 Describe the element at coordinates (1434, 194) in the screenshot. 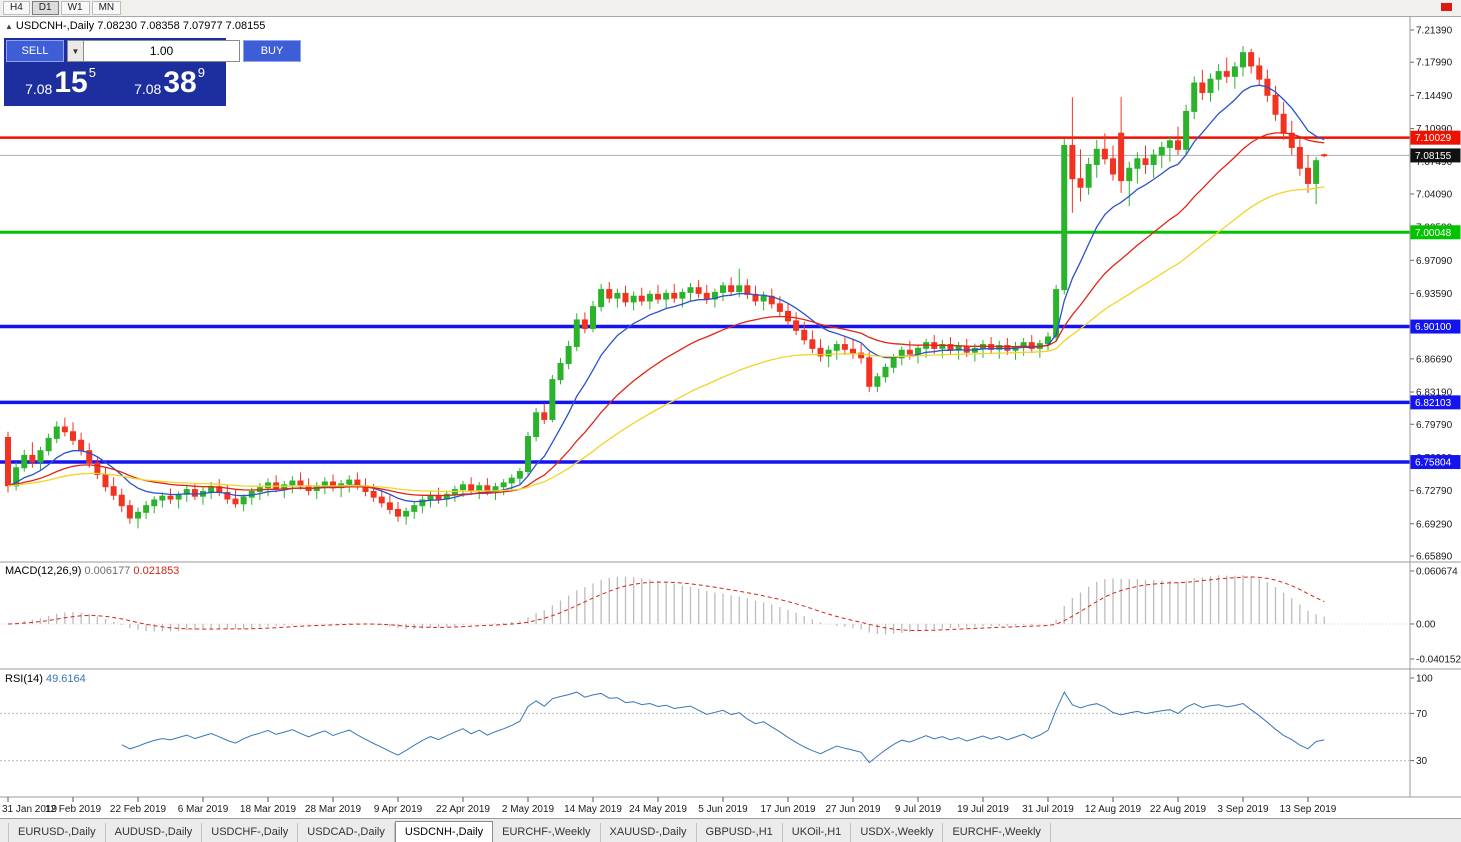

I see `svg-text: 7.04090` at that location.